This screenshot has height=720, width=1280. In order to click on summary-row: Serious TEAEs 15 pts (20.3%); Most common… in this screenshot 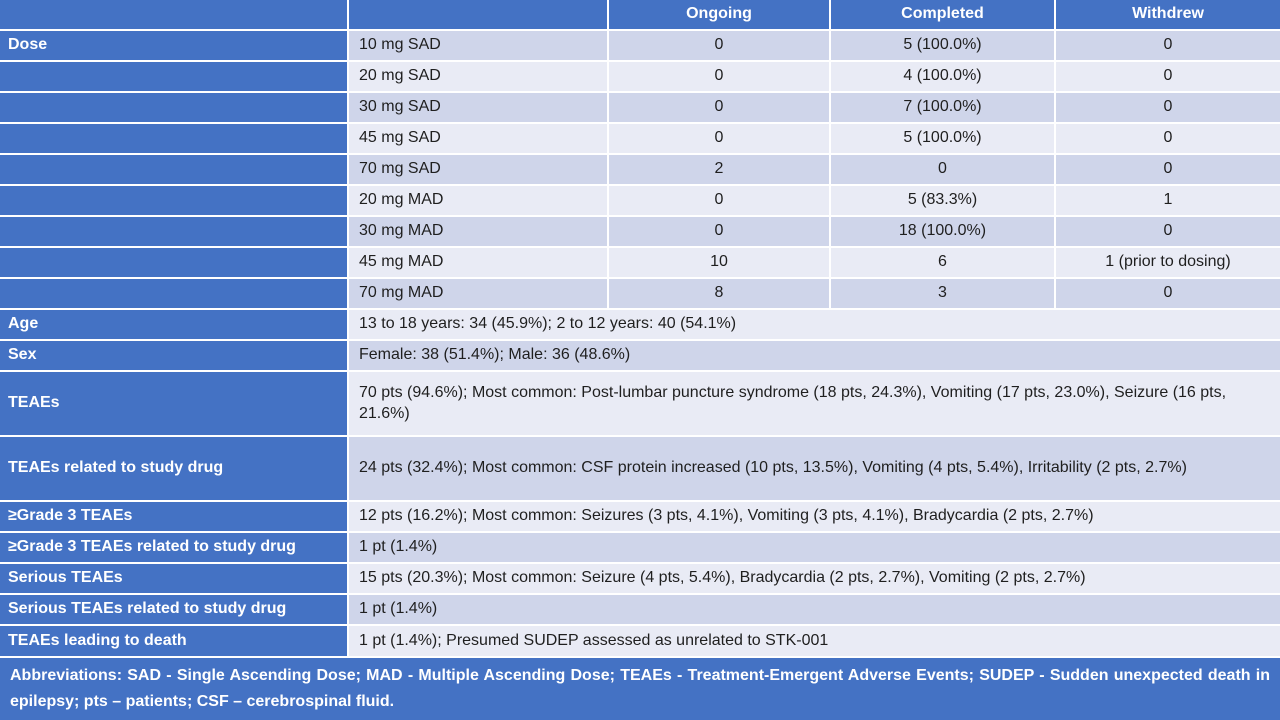, I will do `click(640, 578)`.